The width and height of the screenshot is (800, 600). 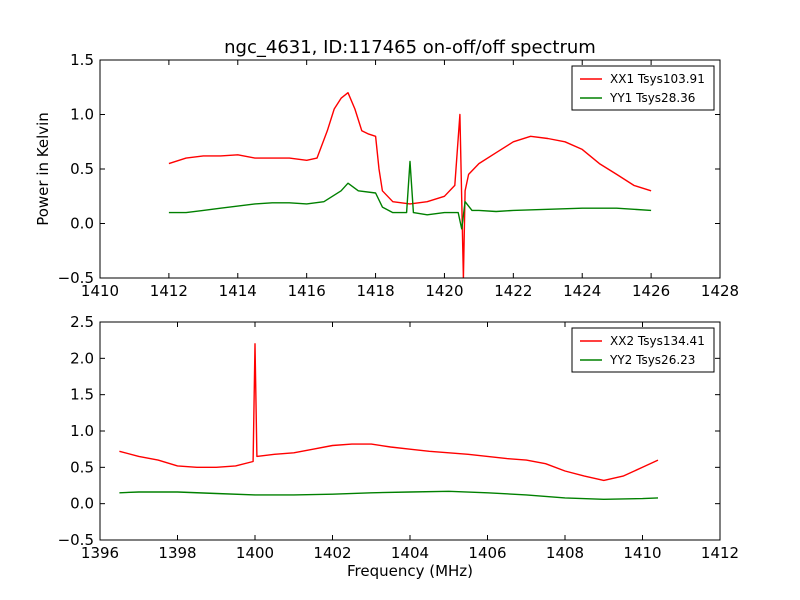 I want to click on legend-label: YY1 Tsys28.36, so click(x=652, y=98).